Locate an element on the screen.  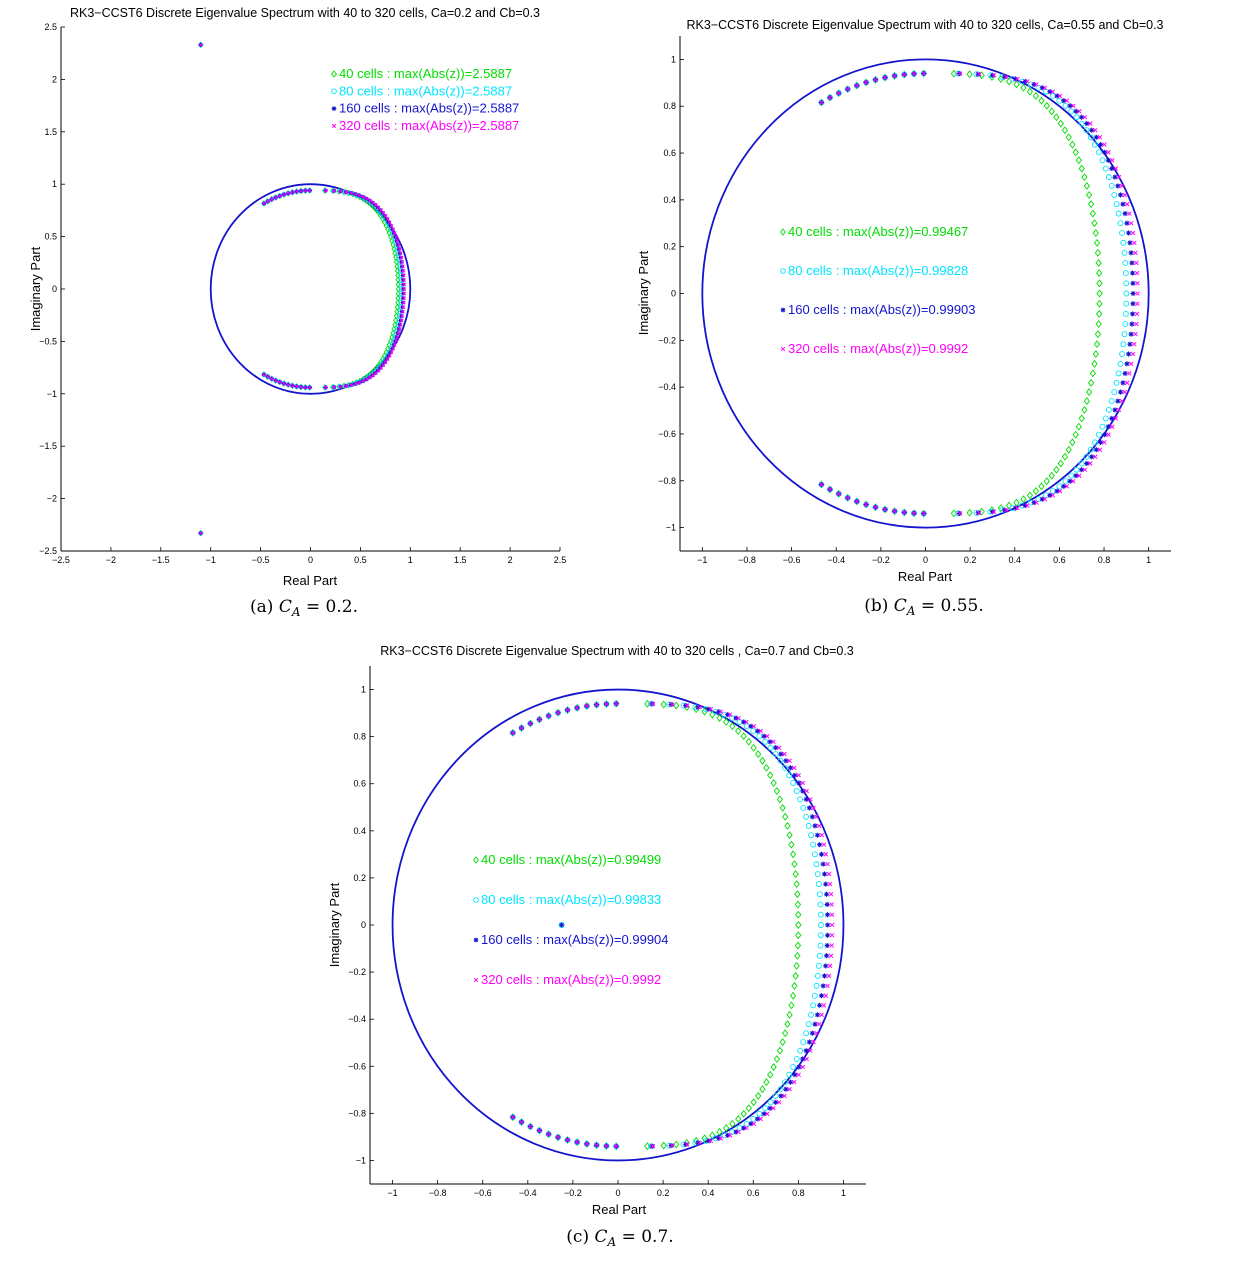
y-tick-label: 0.8 is located at coordinates (359, 737).